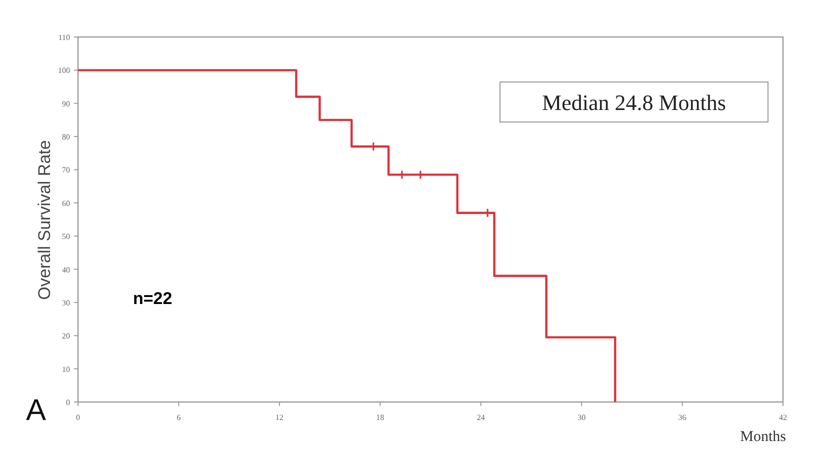  Describe the element at coordinates (66, 103) in the screenshot. I see `y-tick-label: 90` at that location.